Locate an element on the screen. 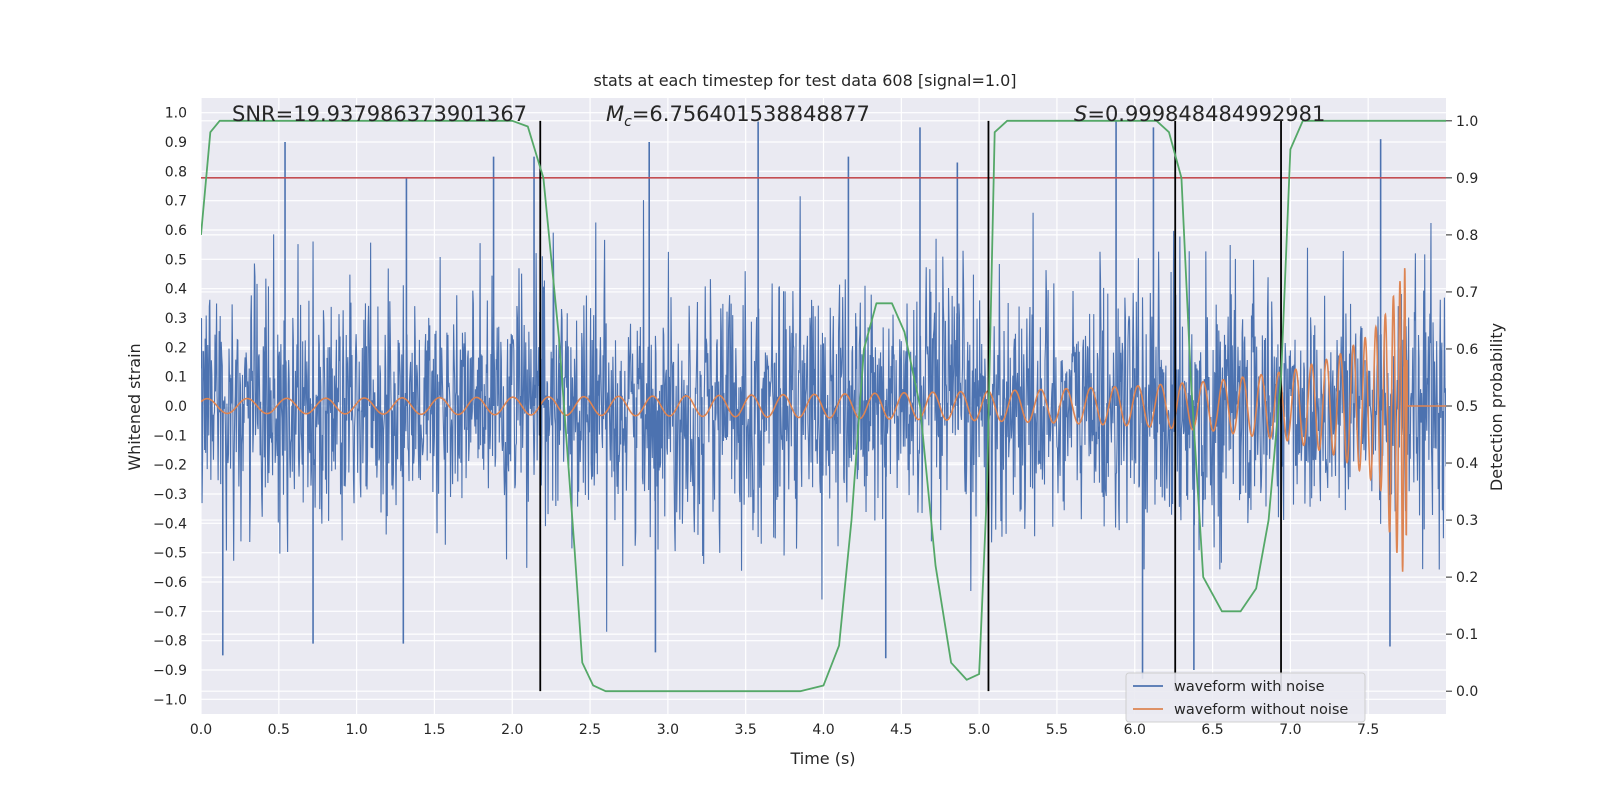  y-right-tick-label: 0.7 is located at coordinates (1467, 293).